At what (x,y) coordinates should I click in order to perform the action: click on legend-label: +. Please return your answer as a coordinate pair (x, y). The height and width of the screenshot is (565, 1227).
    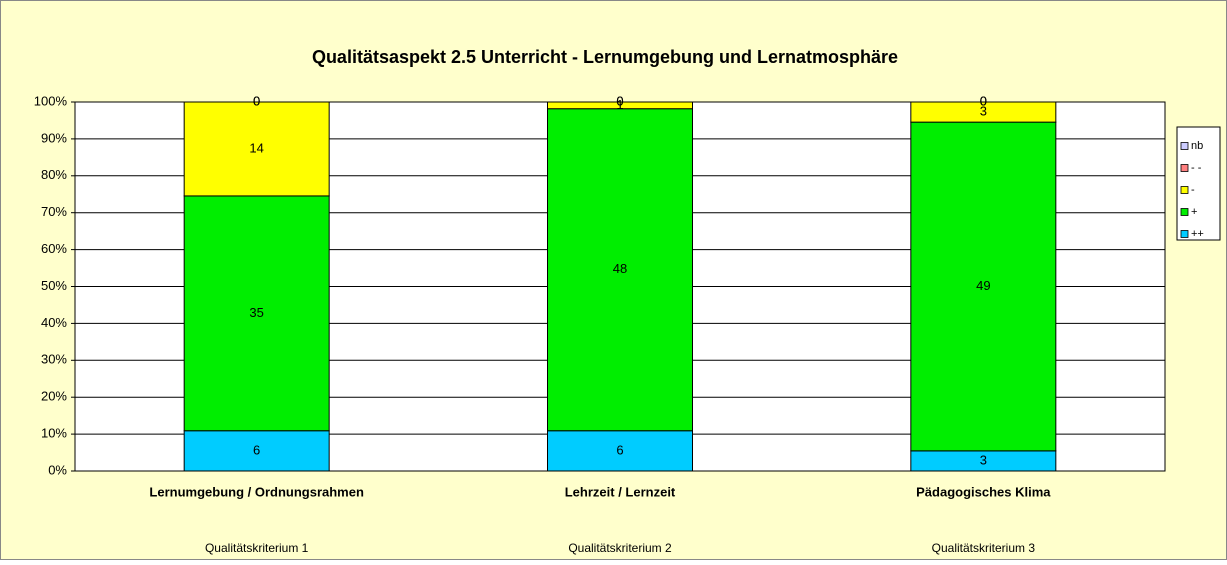
    Looking at the image, I should click on (1194, 212).